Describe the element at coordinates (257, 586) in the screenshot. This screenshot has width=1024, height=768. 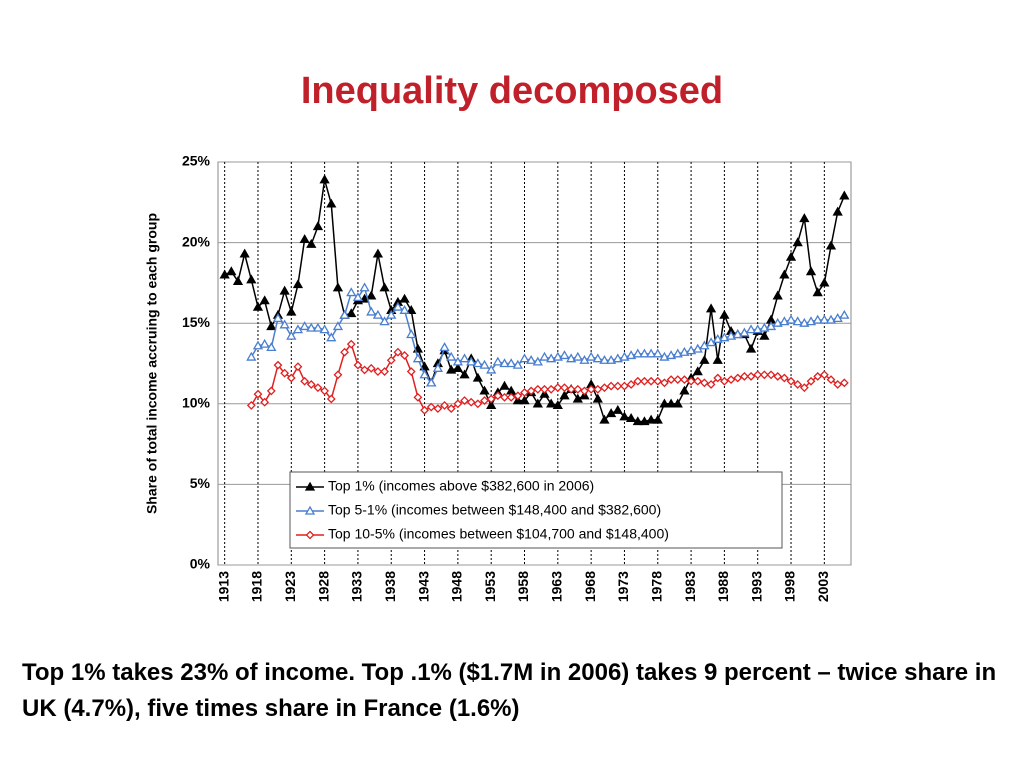
I see `x-tick-label: 1918` at that location.